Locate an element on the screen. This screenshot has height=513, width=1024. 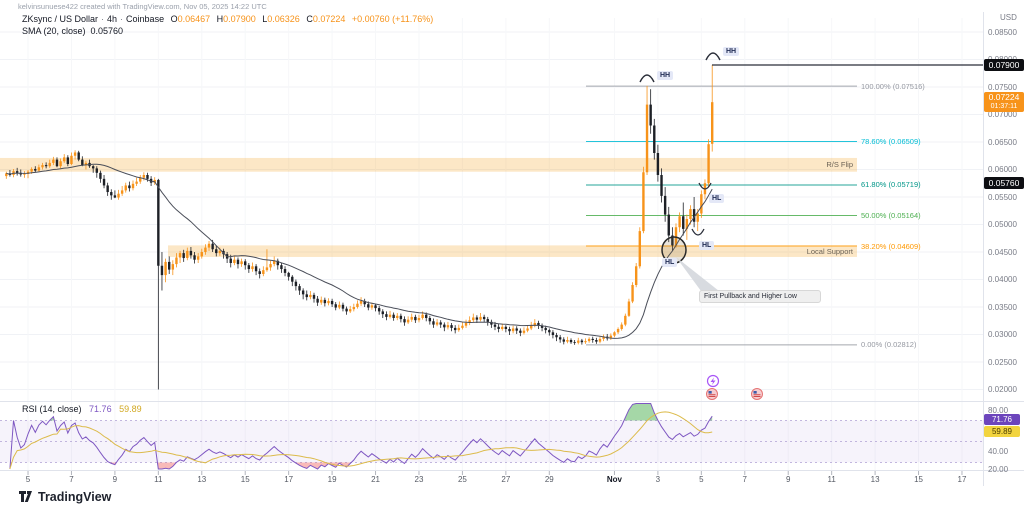
rsi-label: RSI (14, close) is located at coordinates (52, 409).